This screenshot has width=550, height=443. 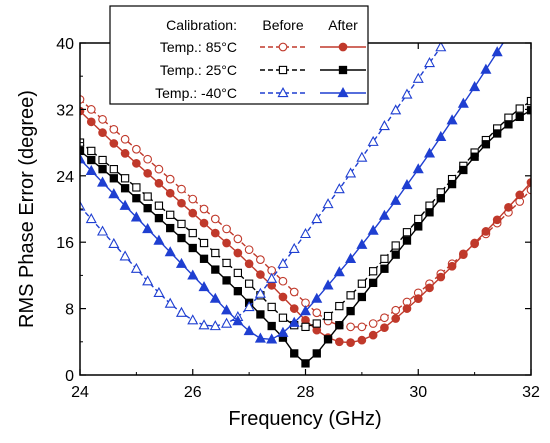 What do you see at coordinates (306, 392) in the screenshot?
I see `x-tick-label: 28` at bounding box center [306, 392].